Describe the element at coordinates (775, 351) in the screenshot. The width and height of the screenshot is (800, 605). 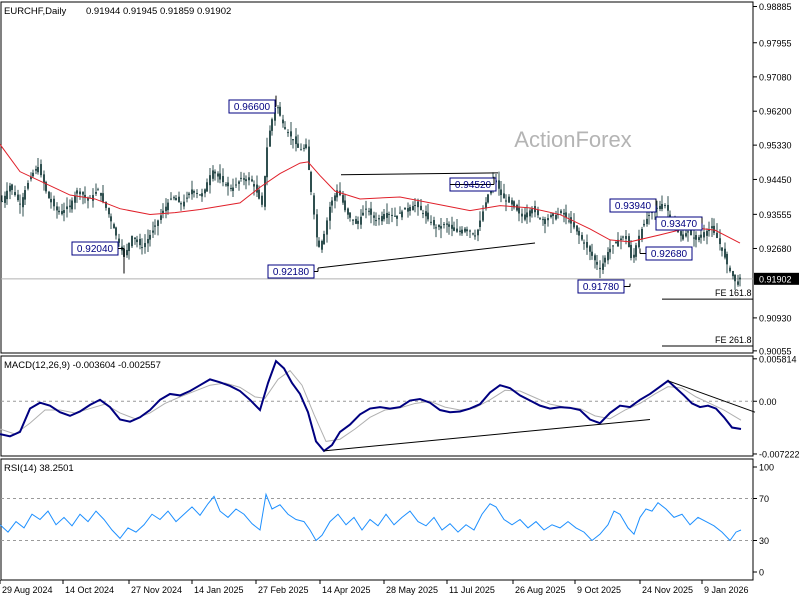
I see `main-y-tick-label: 0.90055` at that location.